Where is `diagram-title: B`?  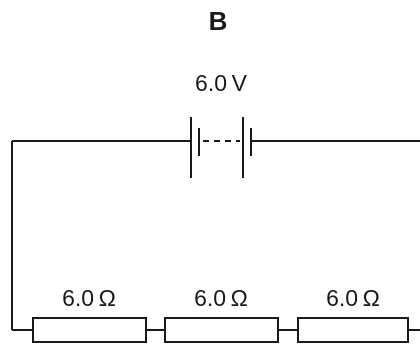
diagram-title: B is located at coordinates (218, 21).